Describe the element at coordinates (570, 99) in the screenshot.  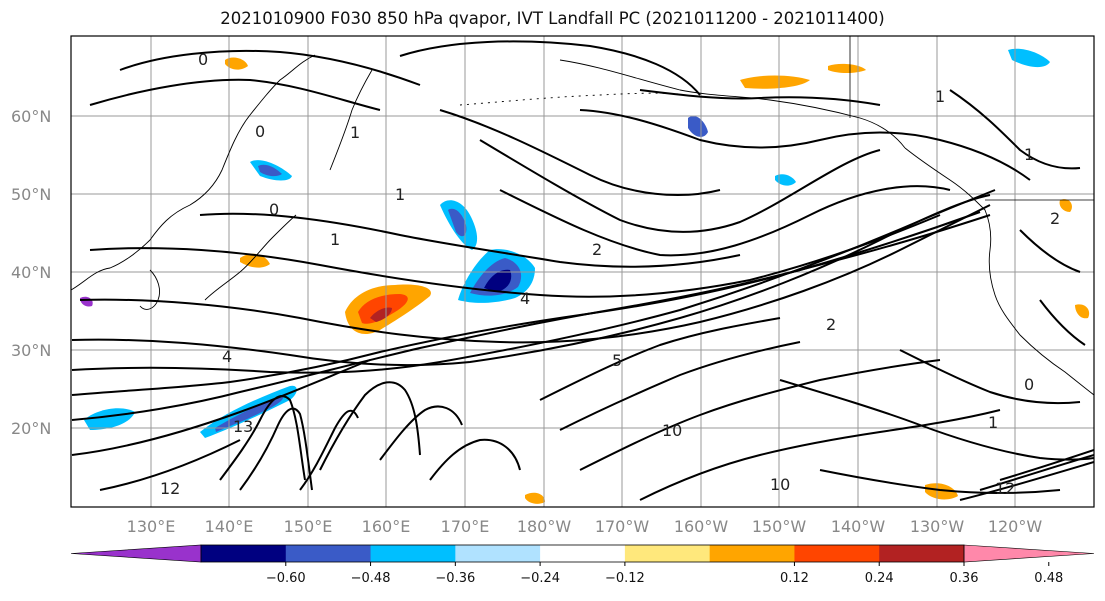
I see `aleutian-islands` at that location.